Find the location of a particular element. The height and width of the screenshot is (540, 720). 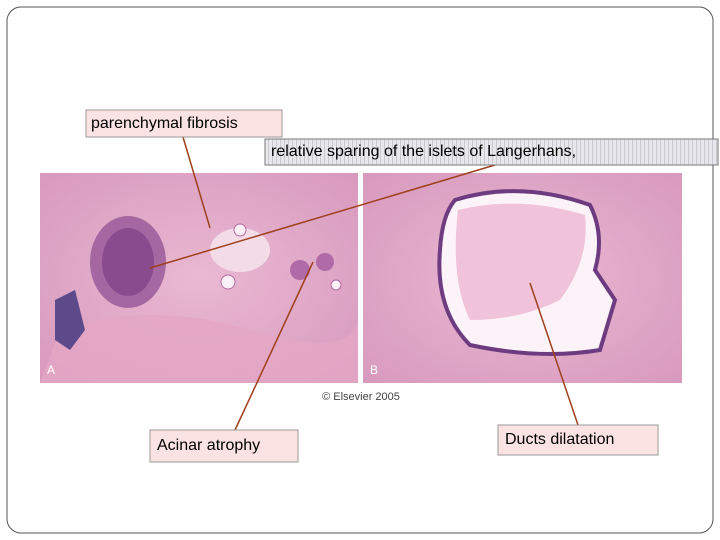

annotation: parenchymal fibrosis is located at coordinates (164, 123).